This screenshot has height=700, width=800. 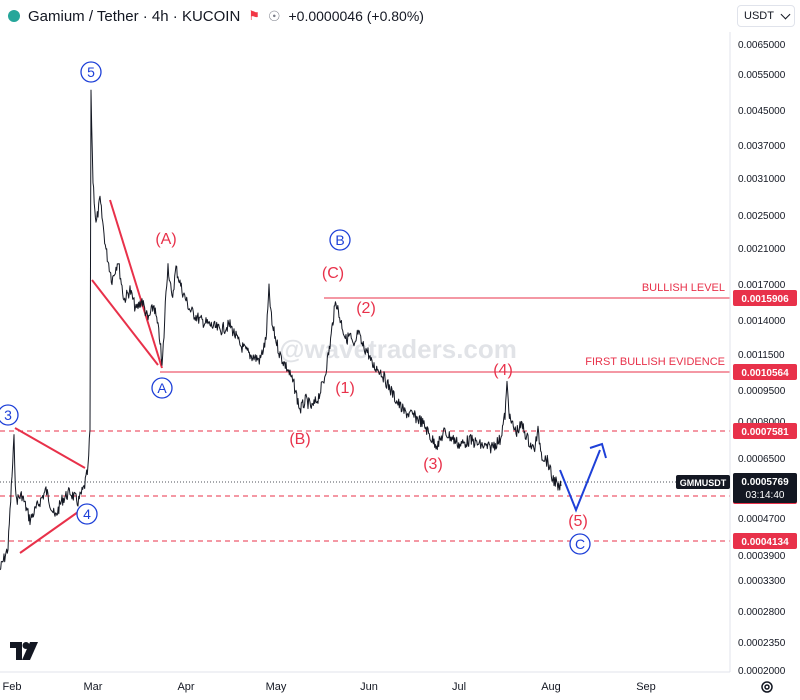 I want to click on price-tag-text: 0.0007581, so click(x=765, y=432).